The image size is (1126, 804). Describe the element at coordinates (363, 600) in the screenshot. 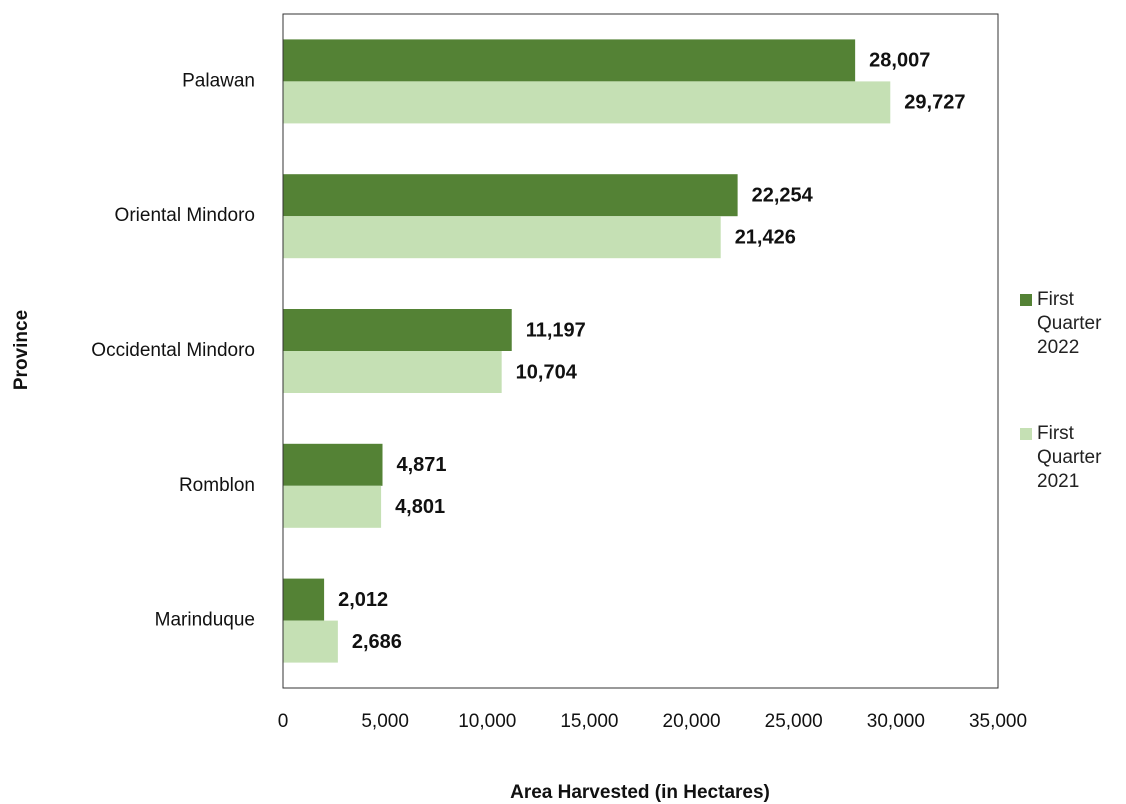

I see `data-label: 2,012` at that location.